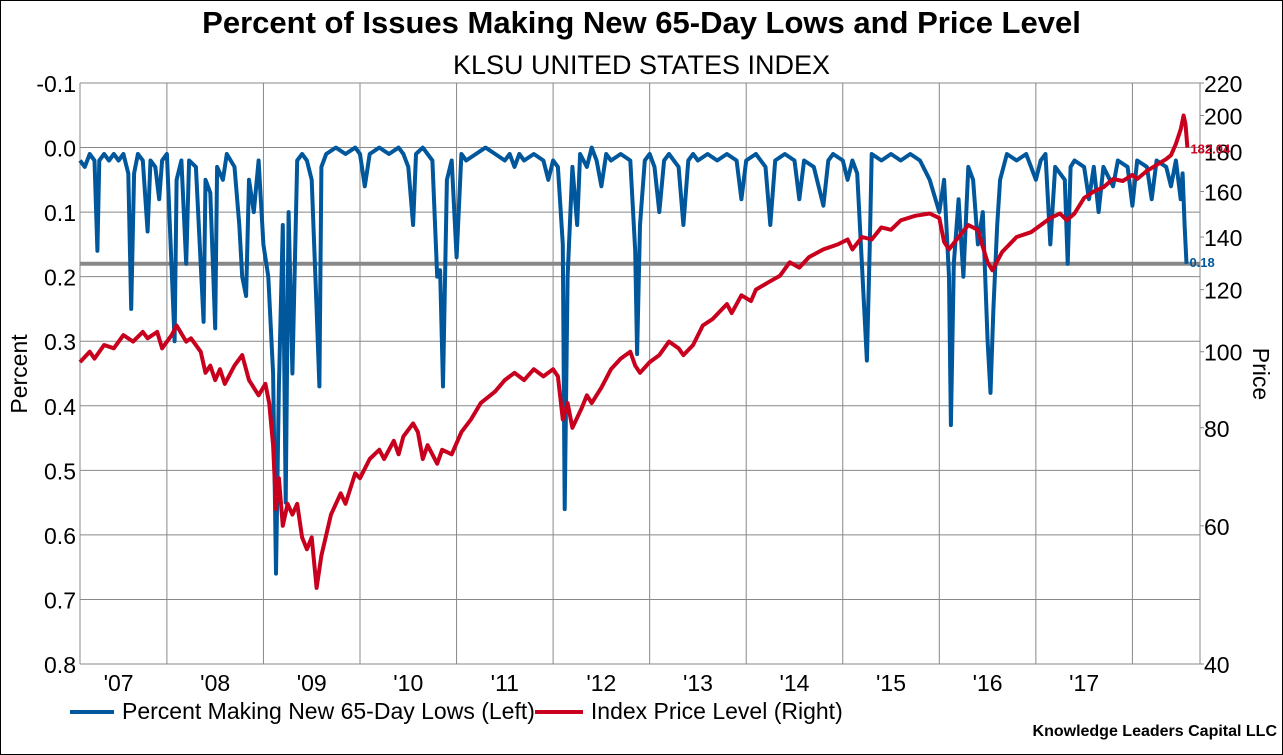 The width and height of the screenshot is (1283, 755). Describe the element at coordinates (56, 84) in the screenshot. I see `left-tick-label: -0.1` at that location.